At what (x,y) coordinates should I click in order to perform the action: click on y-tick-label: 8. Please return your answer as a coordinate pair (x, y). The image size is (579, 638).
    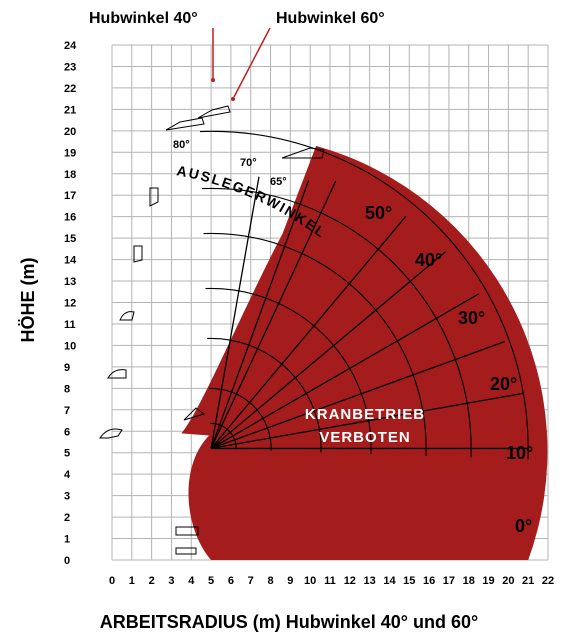
    Looking at the image, I should click on (67, 389).